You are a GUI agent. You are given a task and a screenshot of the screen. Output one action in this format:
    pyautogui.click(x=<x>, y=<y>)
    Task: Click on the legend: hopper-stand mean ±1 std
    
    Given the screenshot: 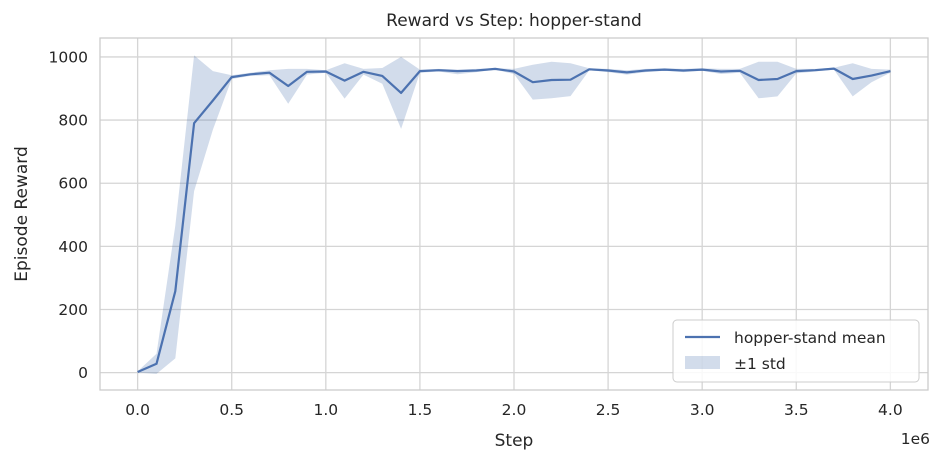 What is the action you would take?
    pyautogui.click(x=796, y=351)
    